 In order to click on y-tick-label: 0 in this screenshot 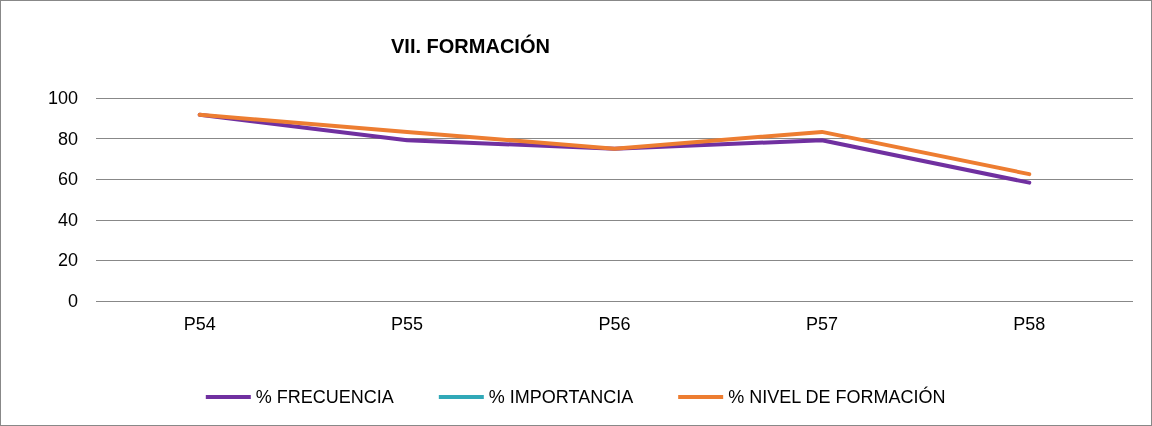, I will do `click(72, 301)`.